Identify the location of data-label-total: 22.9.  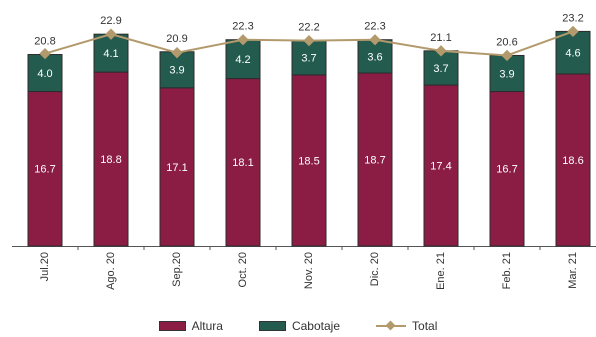
(110, 21).